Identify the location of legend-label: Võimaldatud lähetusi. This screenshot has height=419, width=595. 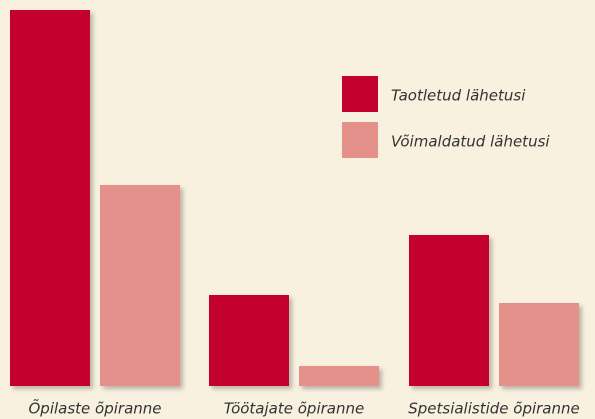
(470, 142).